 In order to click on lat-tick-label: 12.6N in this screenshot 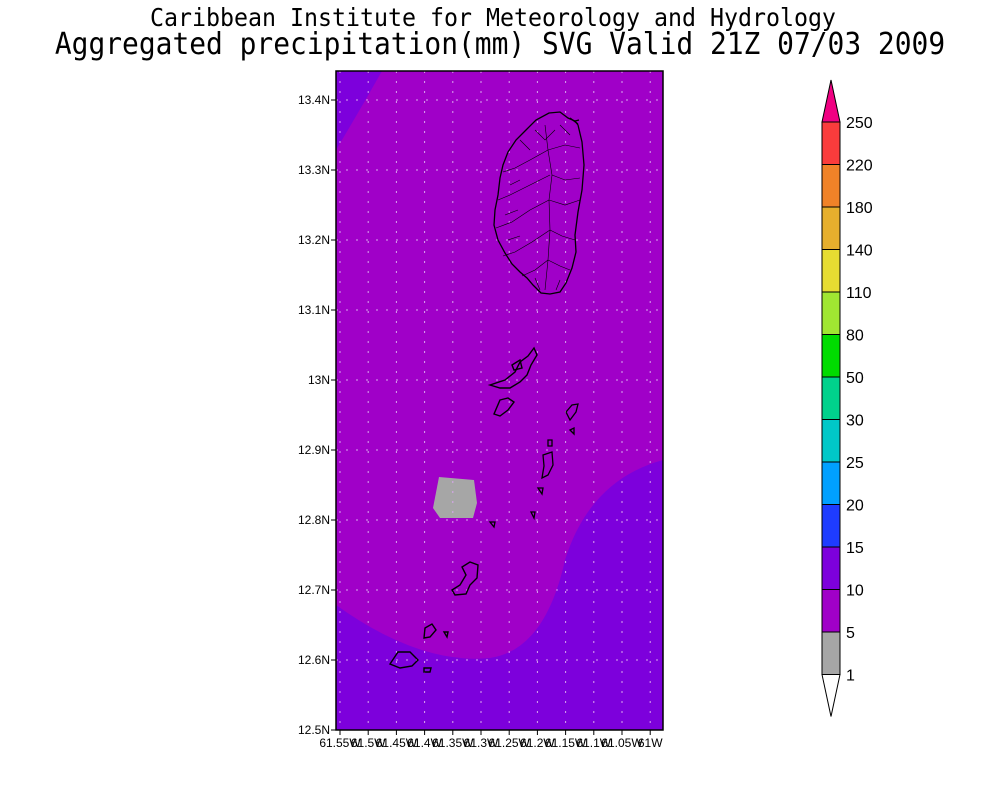, I will do `click(314, 660)`.